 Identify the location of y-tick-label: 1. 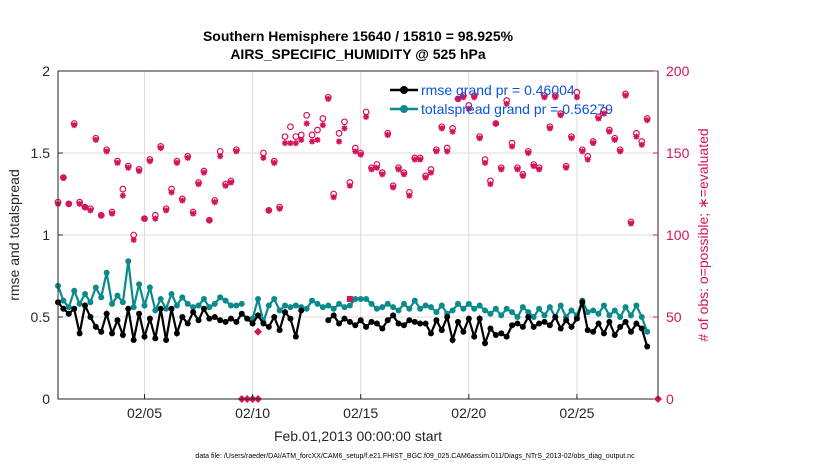
(46, 235).